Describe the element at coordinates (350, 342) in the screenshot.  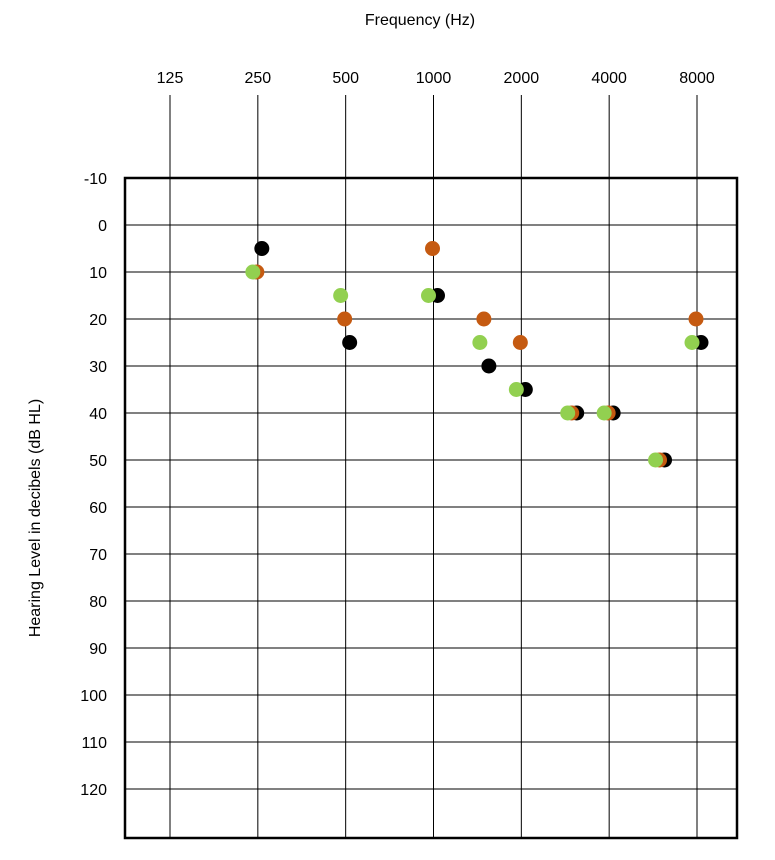
I see `black-point-500hz` at that location.